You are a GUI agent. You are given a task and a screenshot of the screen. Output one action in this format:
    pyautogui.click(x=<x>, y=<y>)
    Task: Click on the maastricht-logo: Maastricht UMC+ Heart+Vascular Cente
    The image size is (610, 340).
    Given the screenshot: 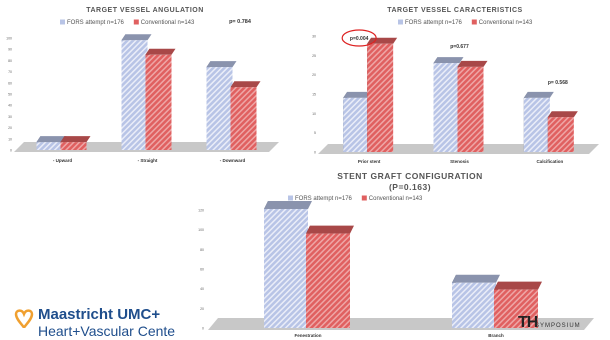 What is the action you would take?
    pyautogui.click(x=112, y=323)
    